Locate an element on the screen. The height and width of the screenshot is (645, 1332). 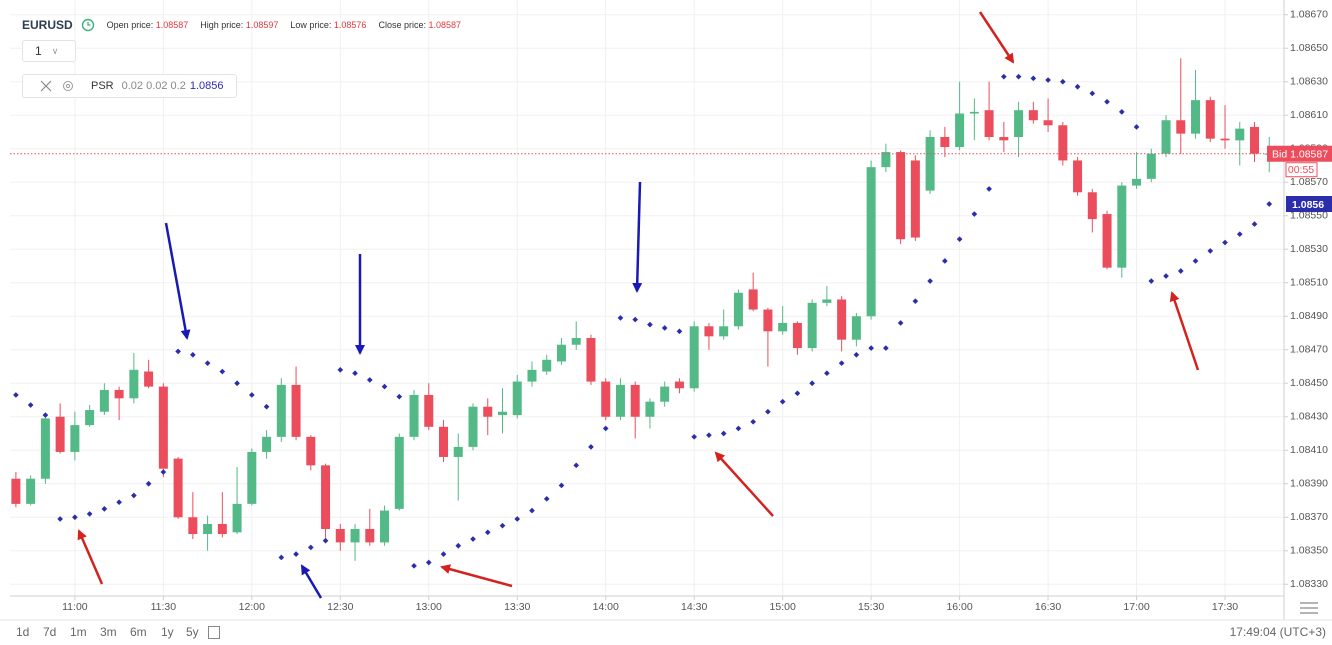
y-tick-label: 1.08370 is located at coordinates (1309, 517).